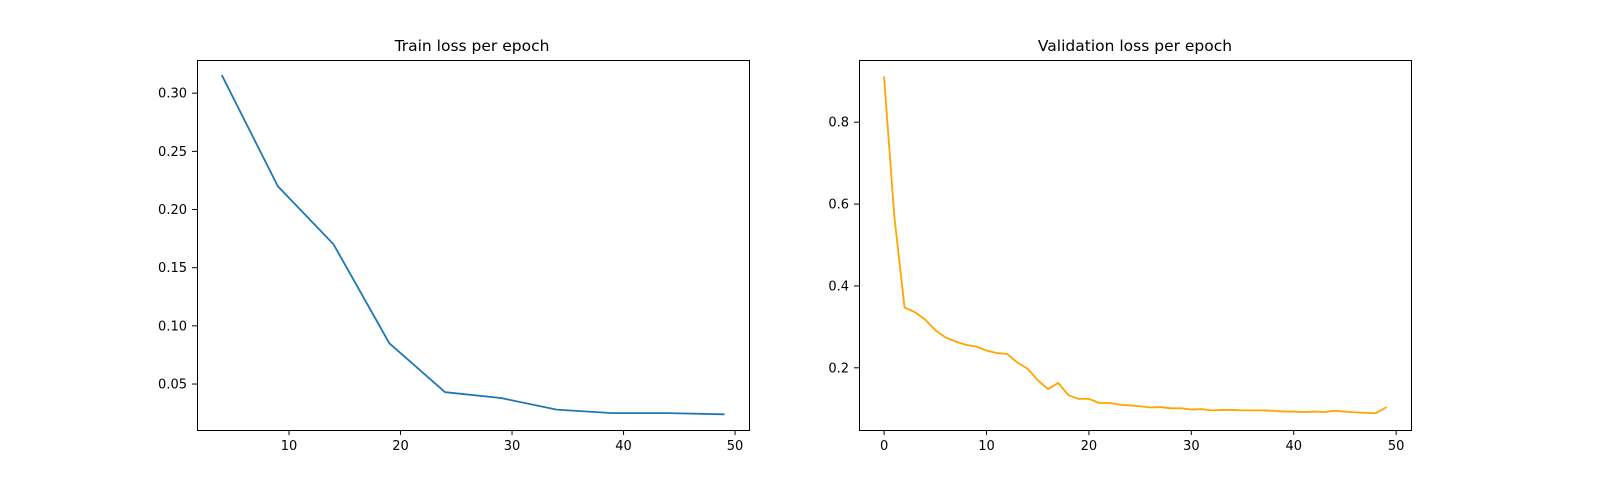 Image resolution: width=1600 pixels, height=500 pixels. What do you see at coordinates (172, 152) in the screenshot?
I see `train-y-tick-label: 0.25` at bounding box center [172, 152].